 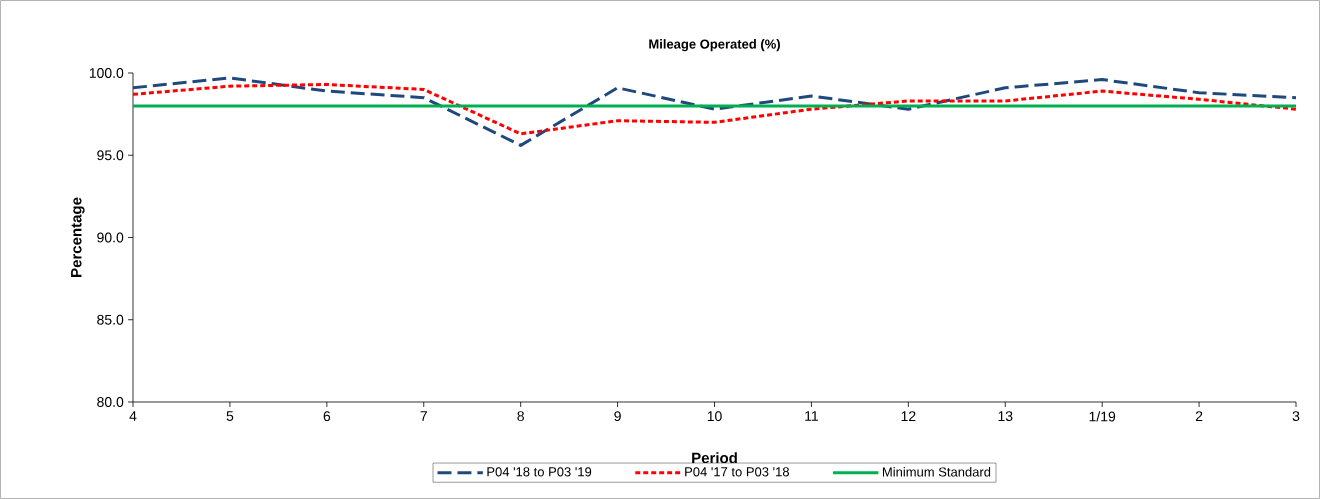 What do you see at coordinates (908, 416) in the screenshot?
I see `x-tick-label: 12` at bounding box center [908, 416].